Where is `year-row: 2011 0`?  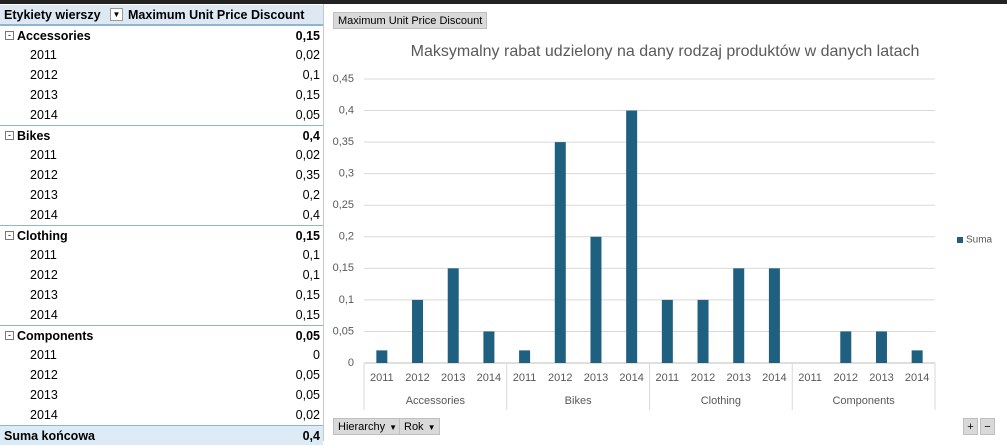
year-row: 2011 0 is located at coordinates (161, 355).